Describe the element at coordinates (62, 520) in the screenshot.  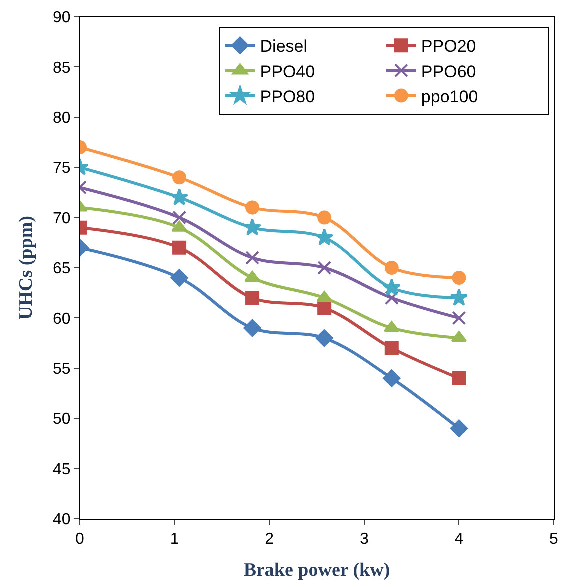
I see `y-tick-label: 40` at that location.